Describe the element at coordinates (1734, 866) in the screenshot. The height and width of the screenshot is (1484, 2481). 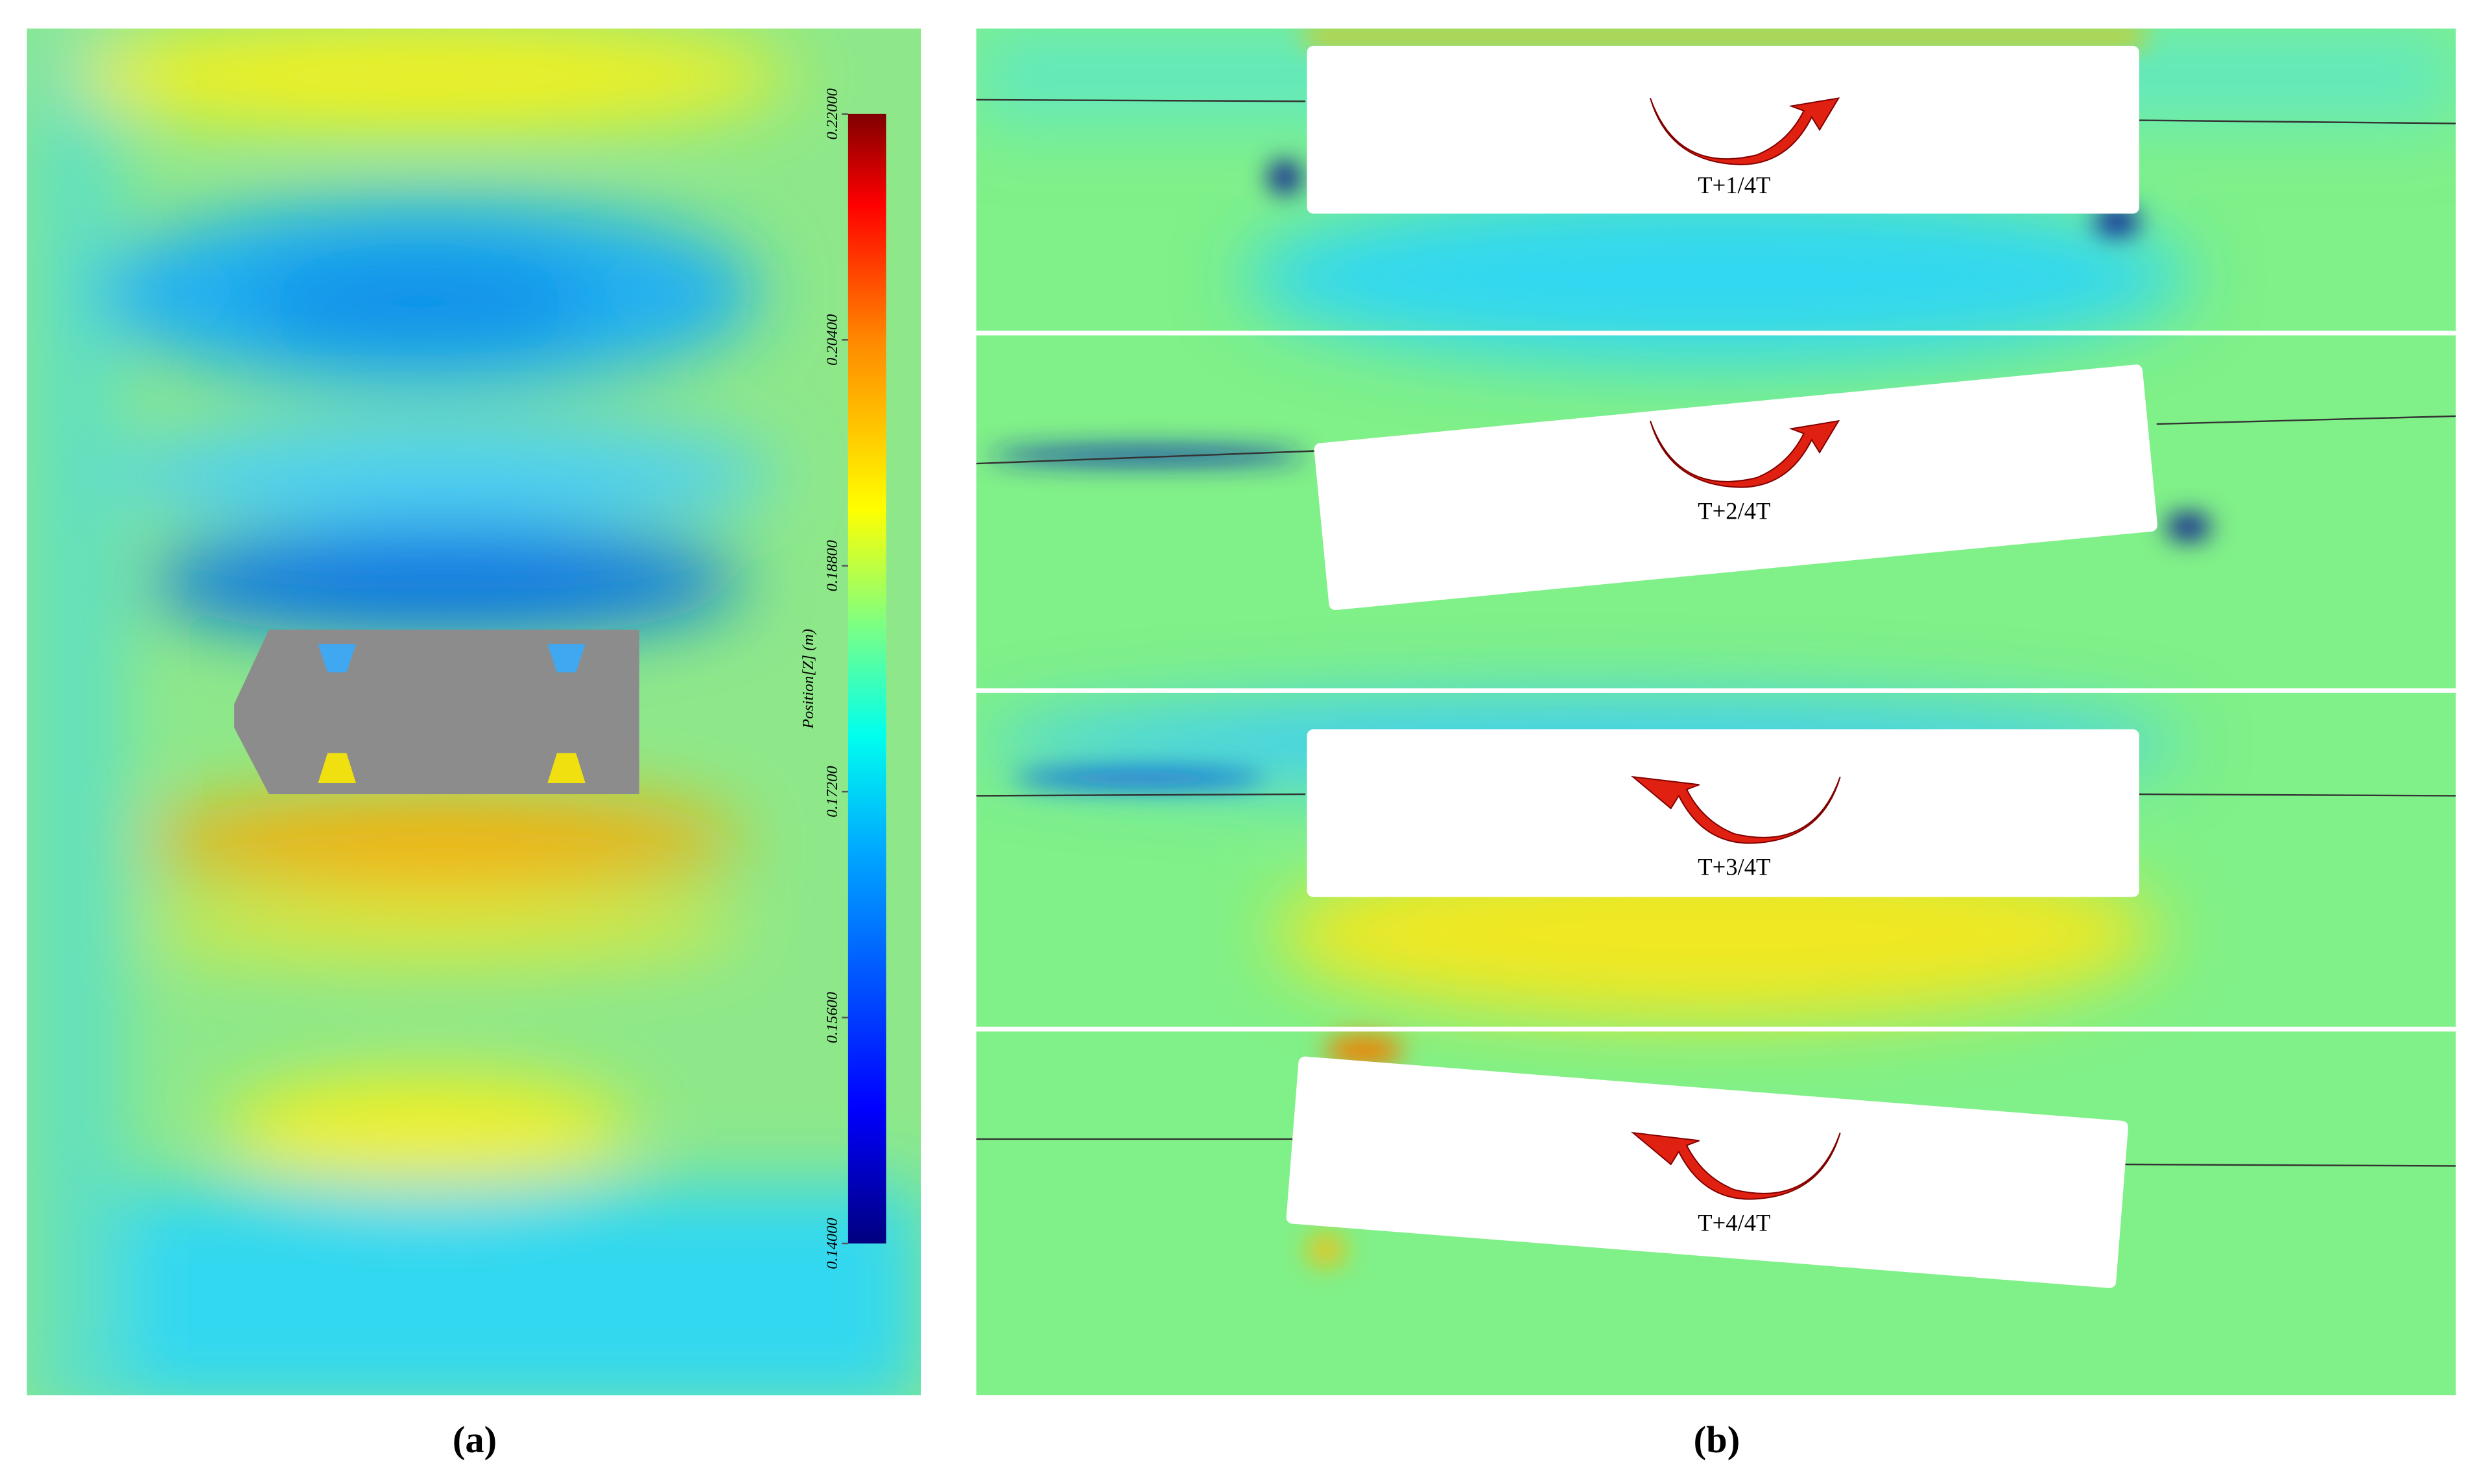
I see `frame-label: T+3/4T` at that location.